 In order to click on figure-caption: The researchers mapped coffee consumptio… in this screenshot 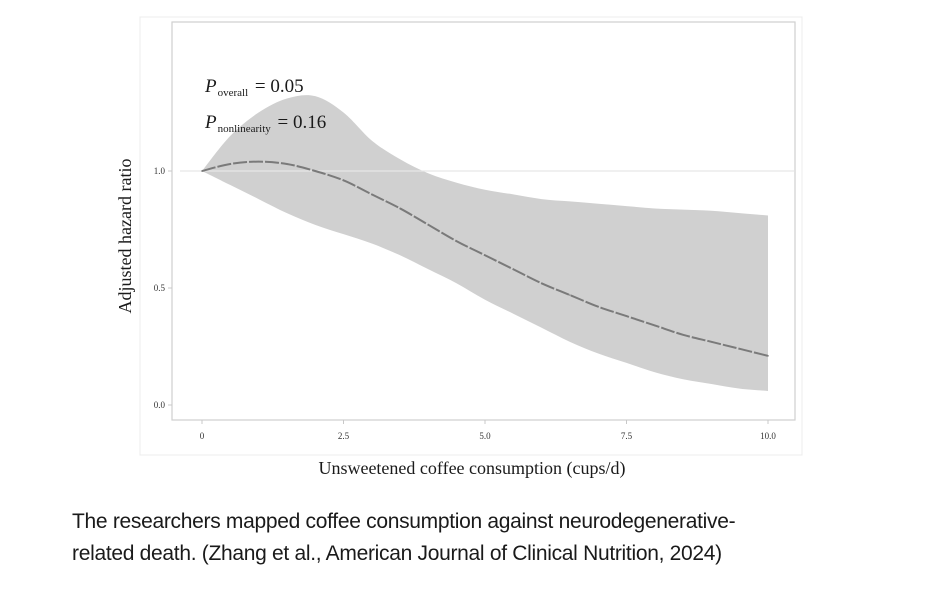, I will do `click(487, 538)`.